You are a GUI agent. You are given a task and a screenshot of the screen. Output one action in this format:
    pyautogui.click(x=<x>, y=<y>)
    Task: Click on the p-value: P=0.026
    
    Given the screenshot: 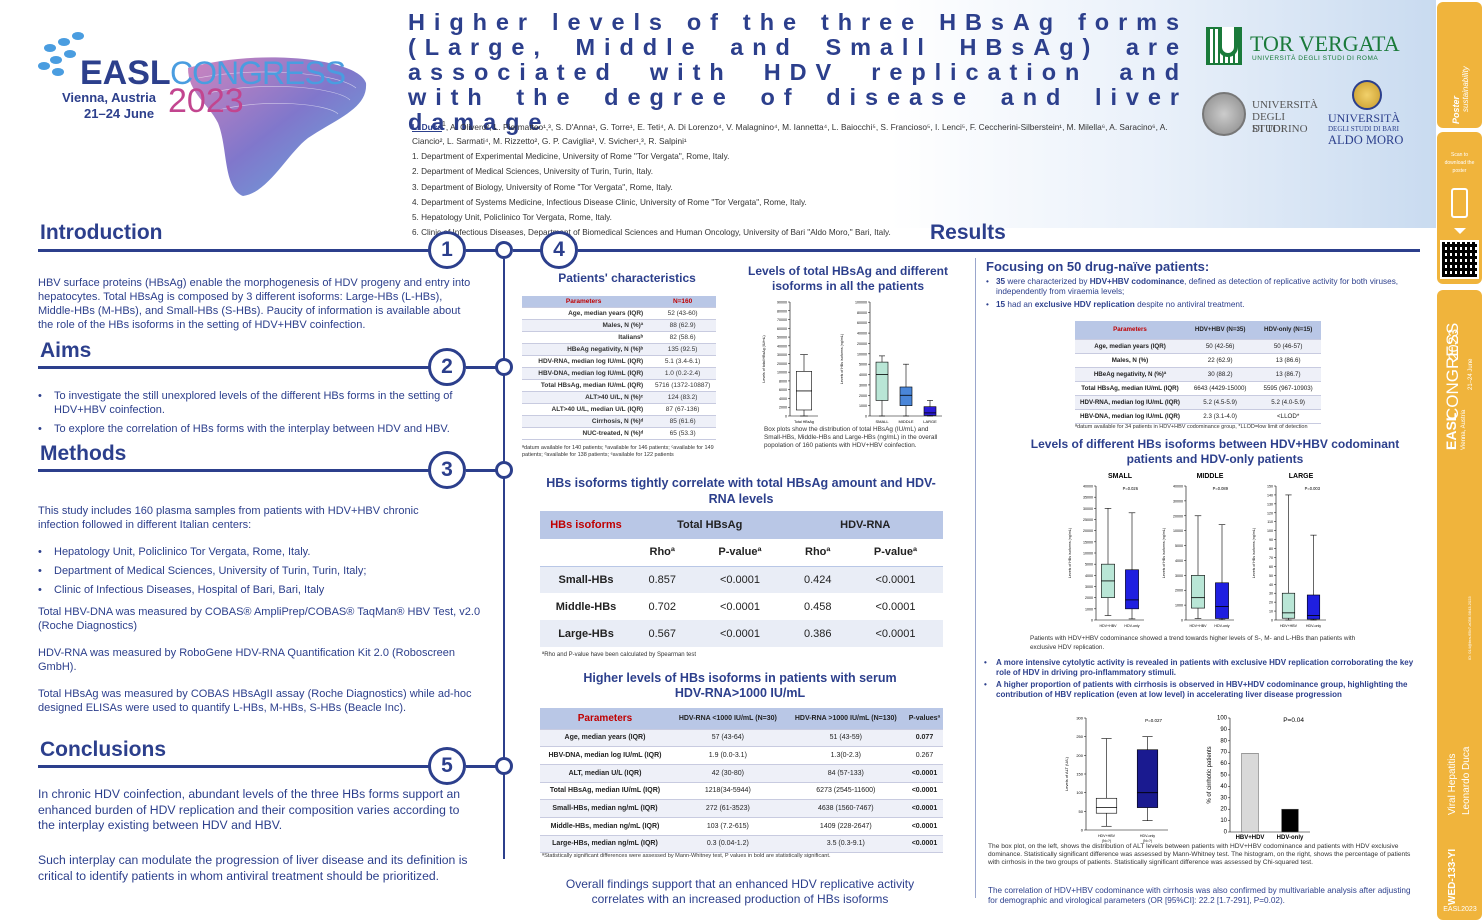 What is the action you would take?
    pyautogui.click(x=1131, y=488)
    